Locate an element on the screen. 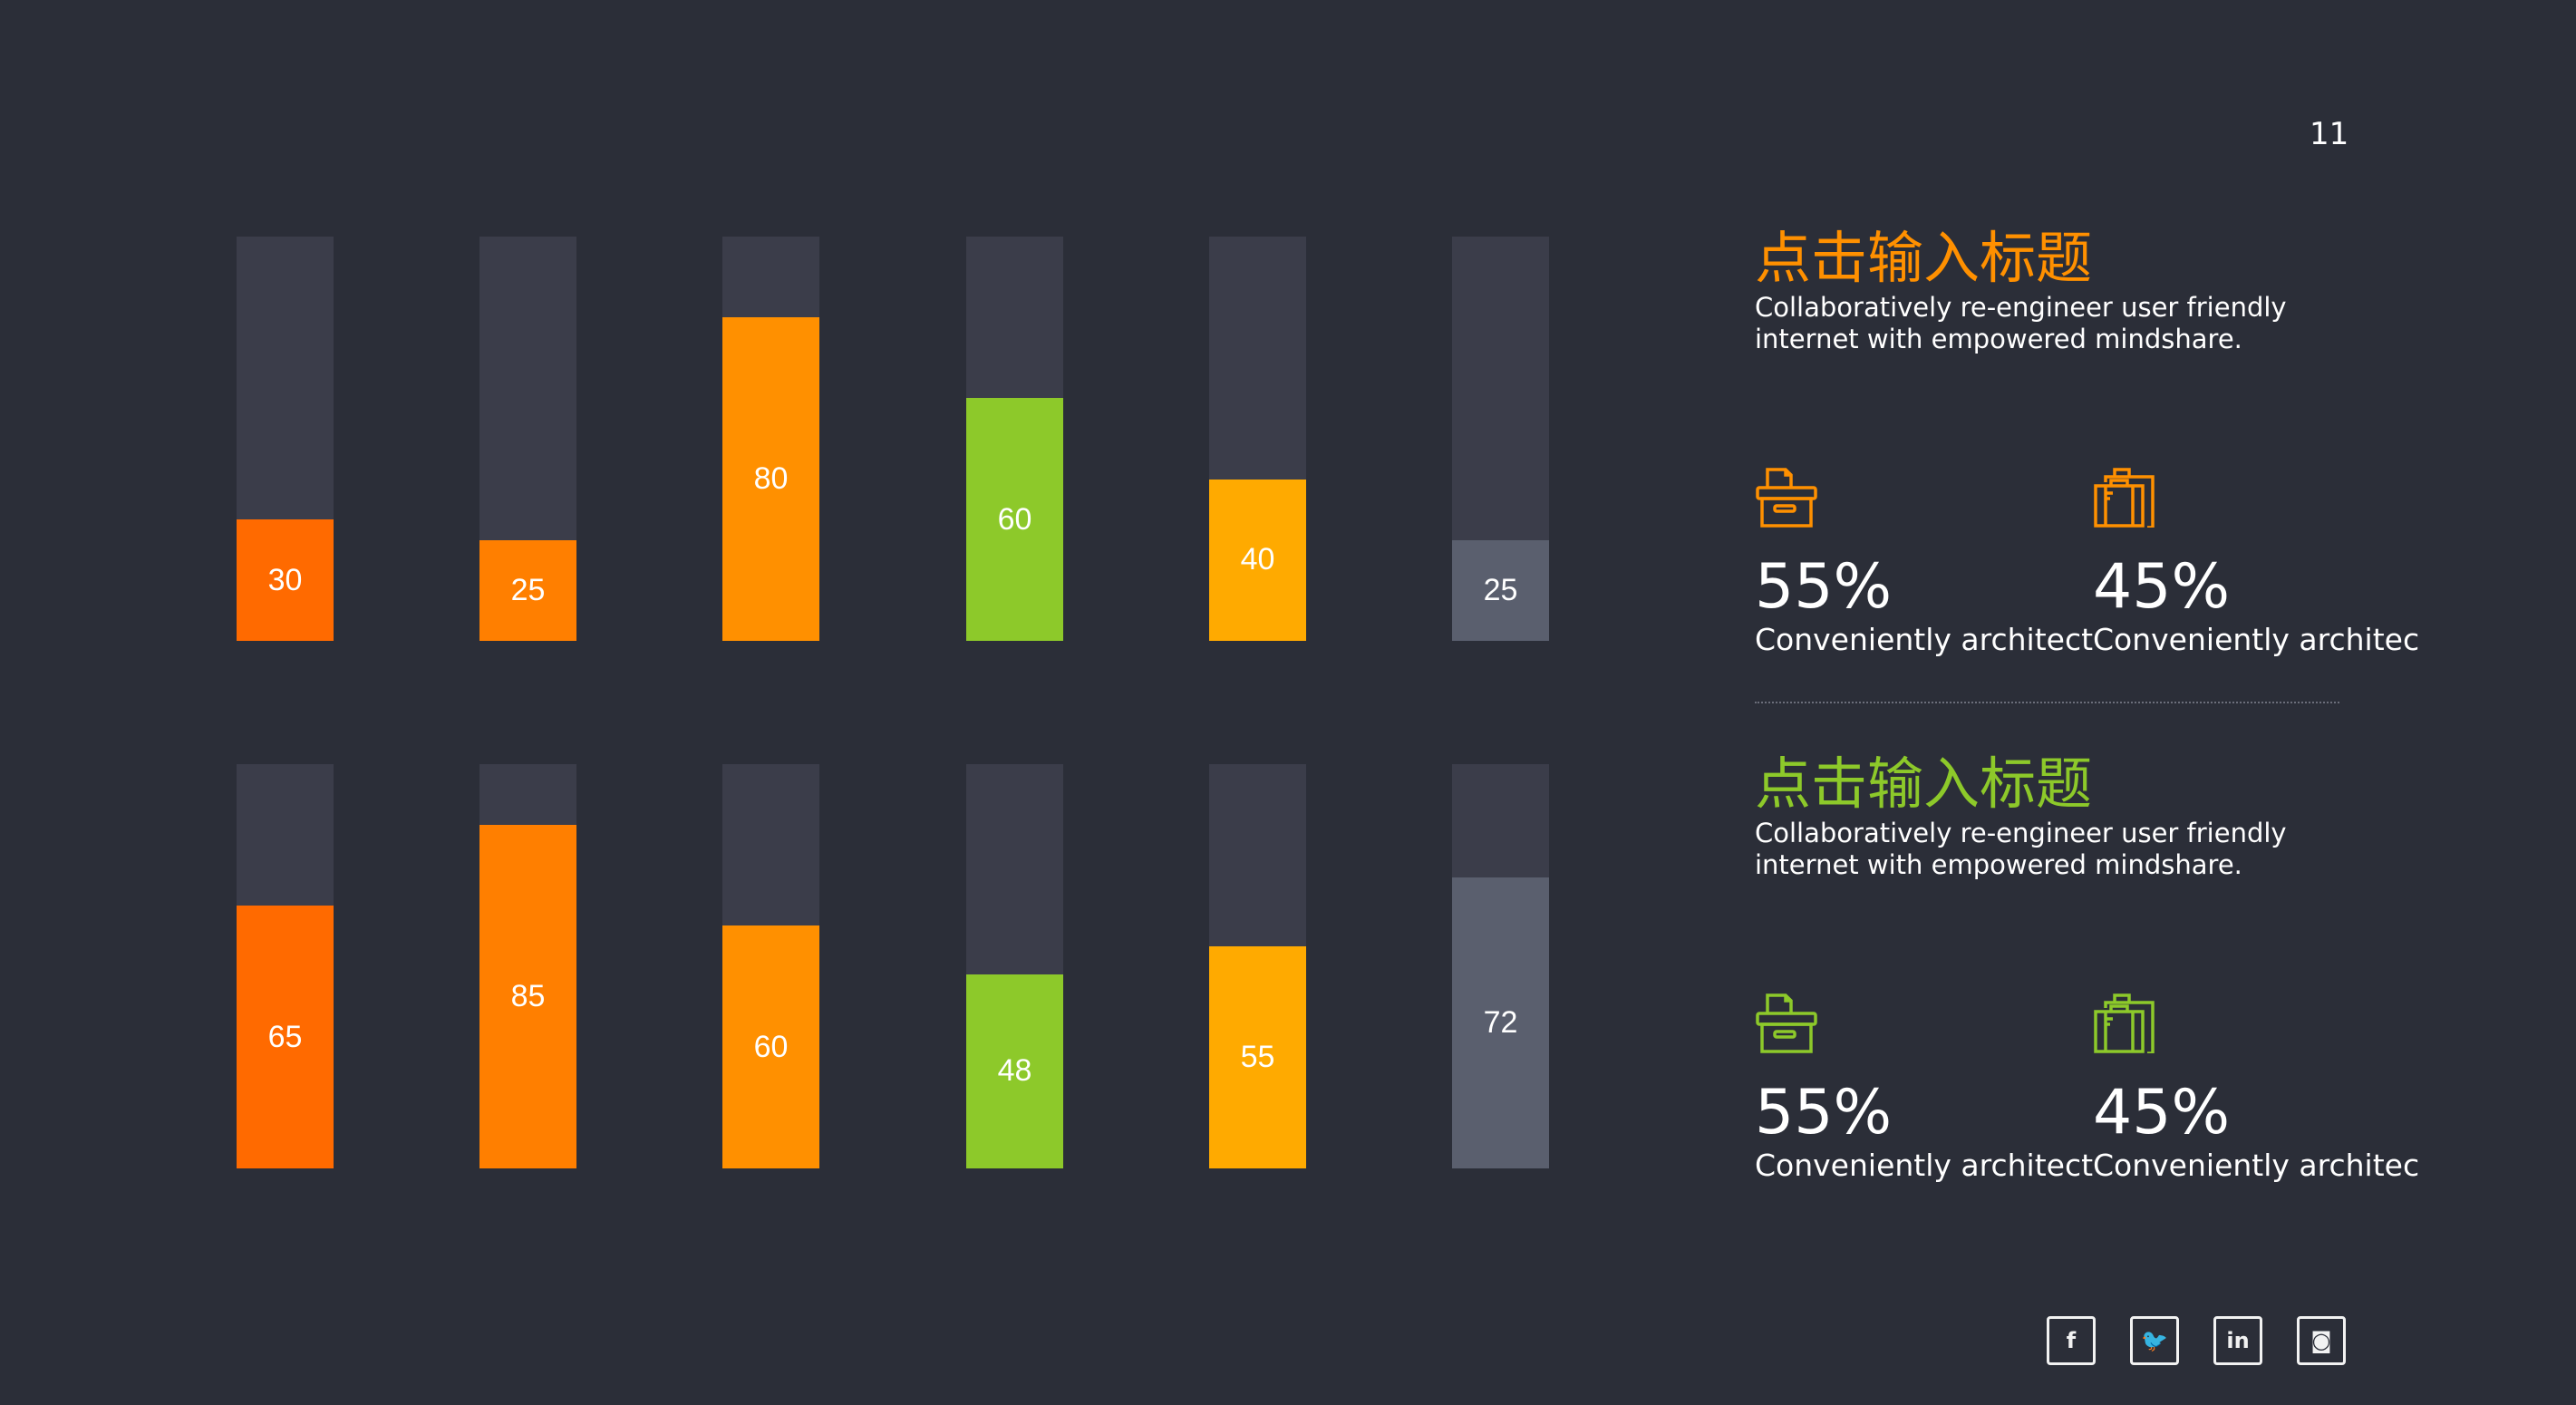  bar: 65 is located at coordinates (285, 1037).